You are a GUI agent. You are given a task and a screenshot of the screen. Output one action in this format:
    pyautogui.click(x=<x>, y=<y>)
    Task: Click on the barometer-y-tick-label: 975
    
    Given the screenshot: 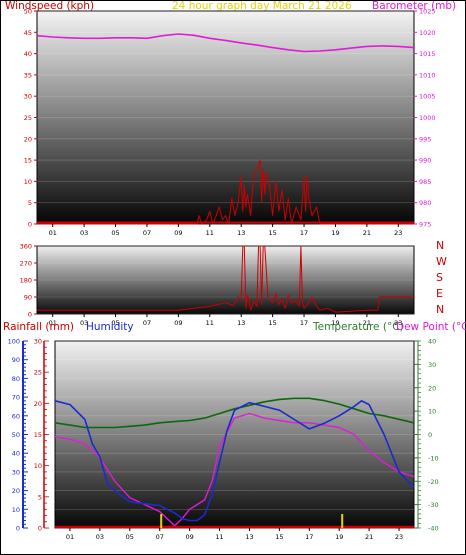 What is the action you would take?
    pyautogui.click(x=425, y=225)
    